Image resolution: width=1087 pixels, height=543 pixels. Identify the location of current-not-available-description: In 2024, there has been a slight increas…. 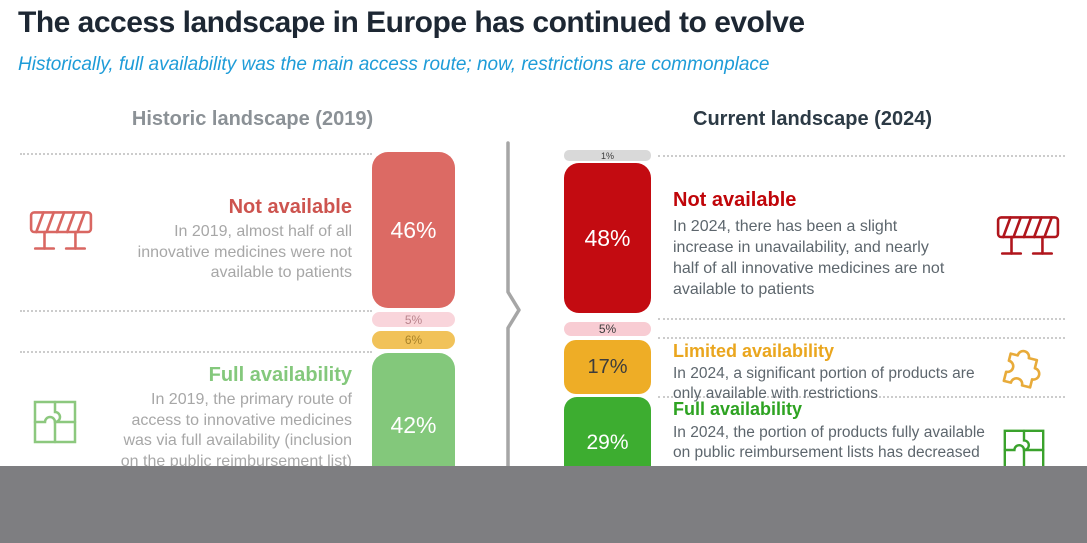
(809, 258).